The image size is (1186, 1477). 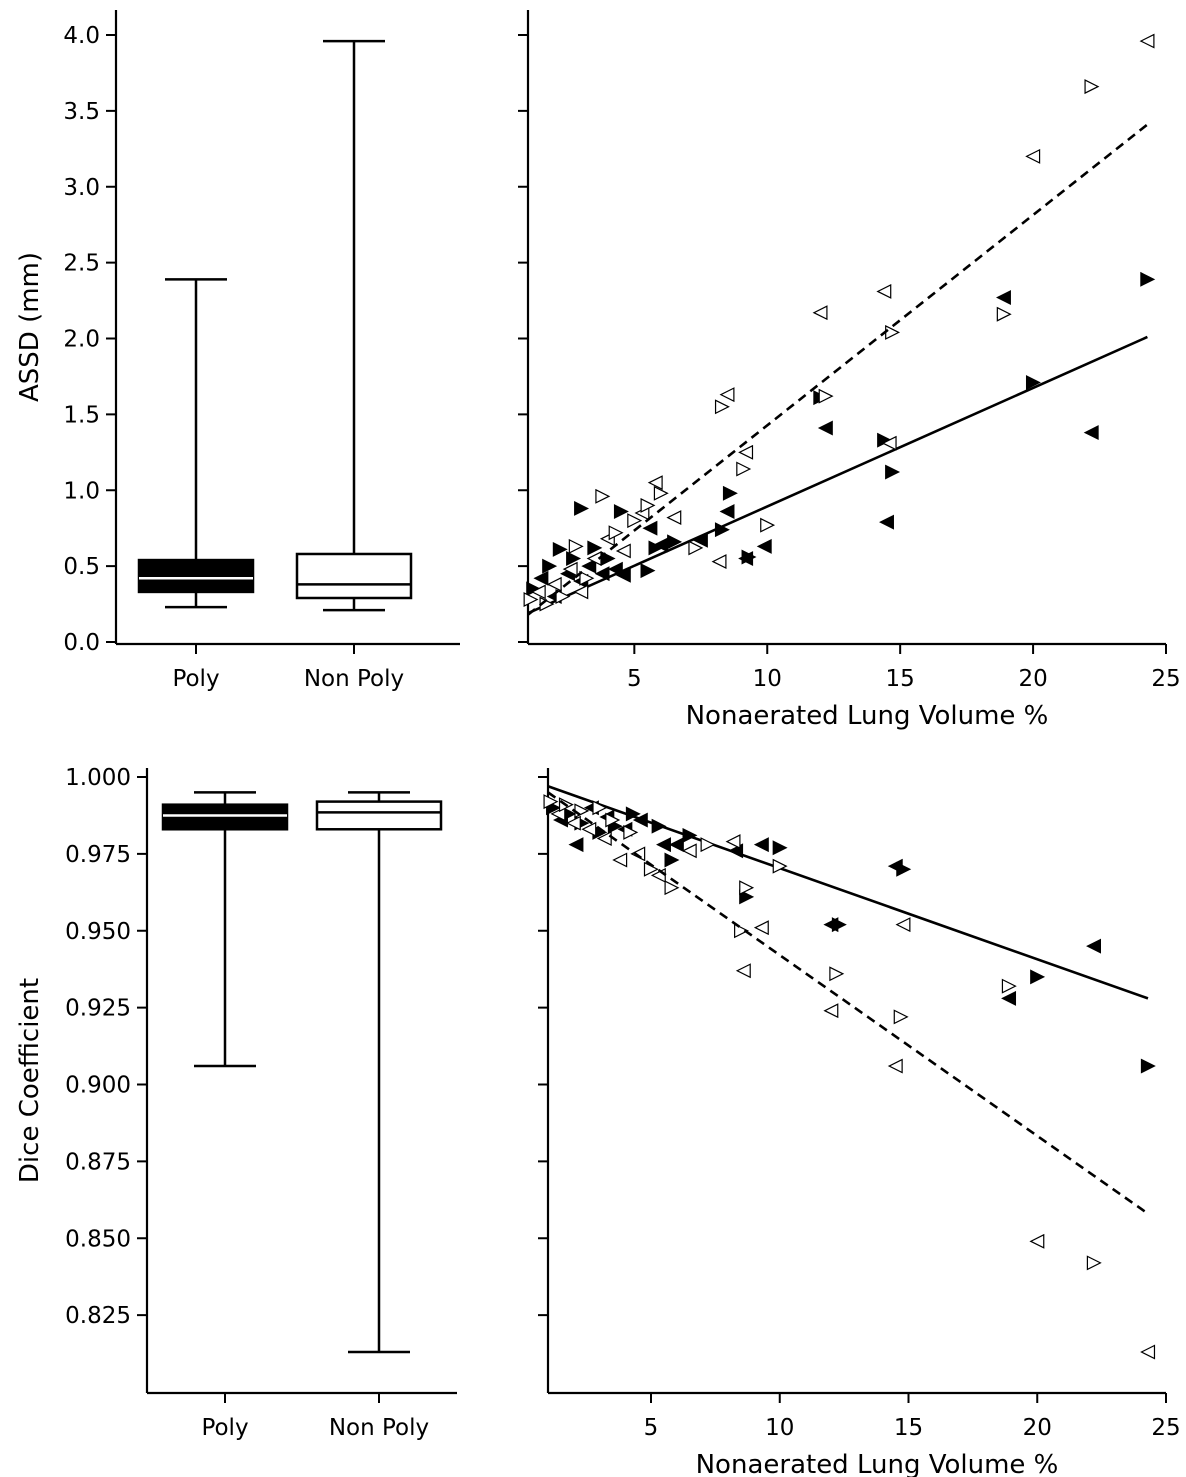 I want to click on y-tick-label: 0.975, so click(x=98, y=855).